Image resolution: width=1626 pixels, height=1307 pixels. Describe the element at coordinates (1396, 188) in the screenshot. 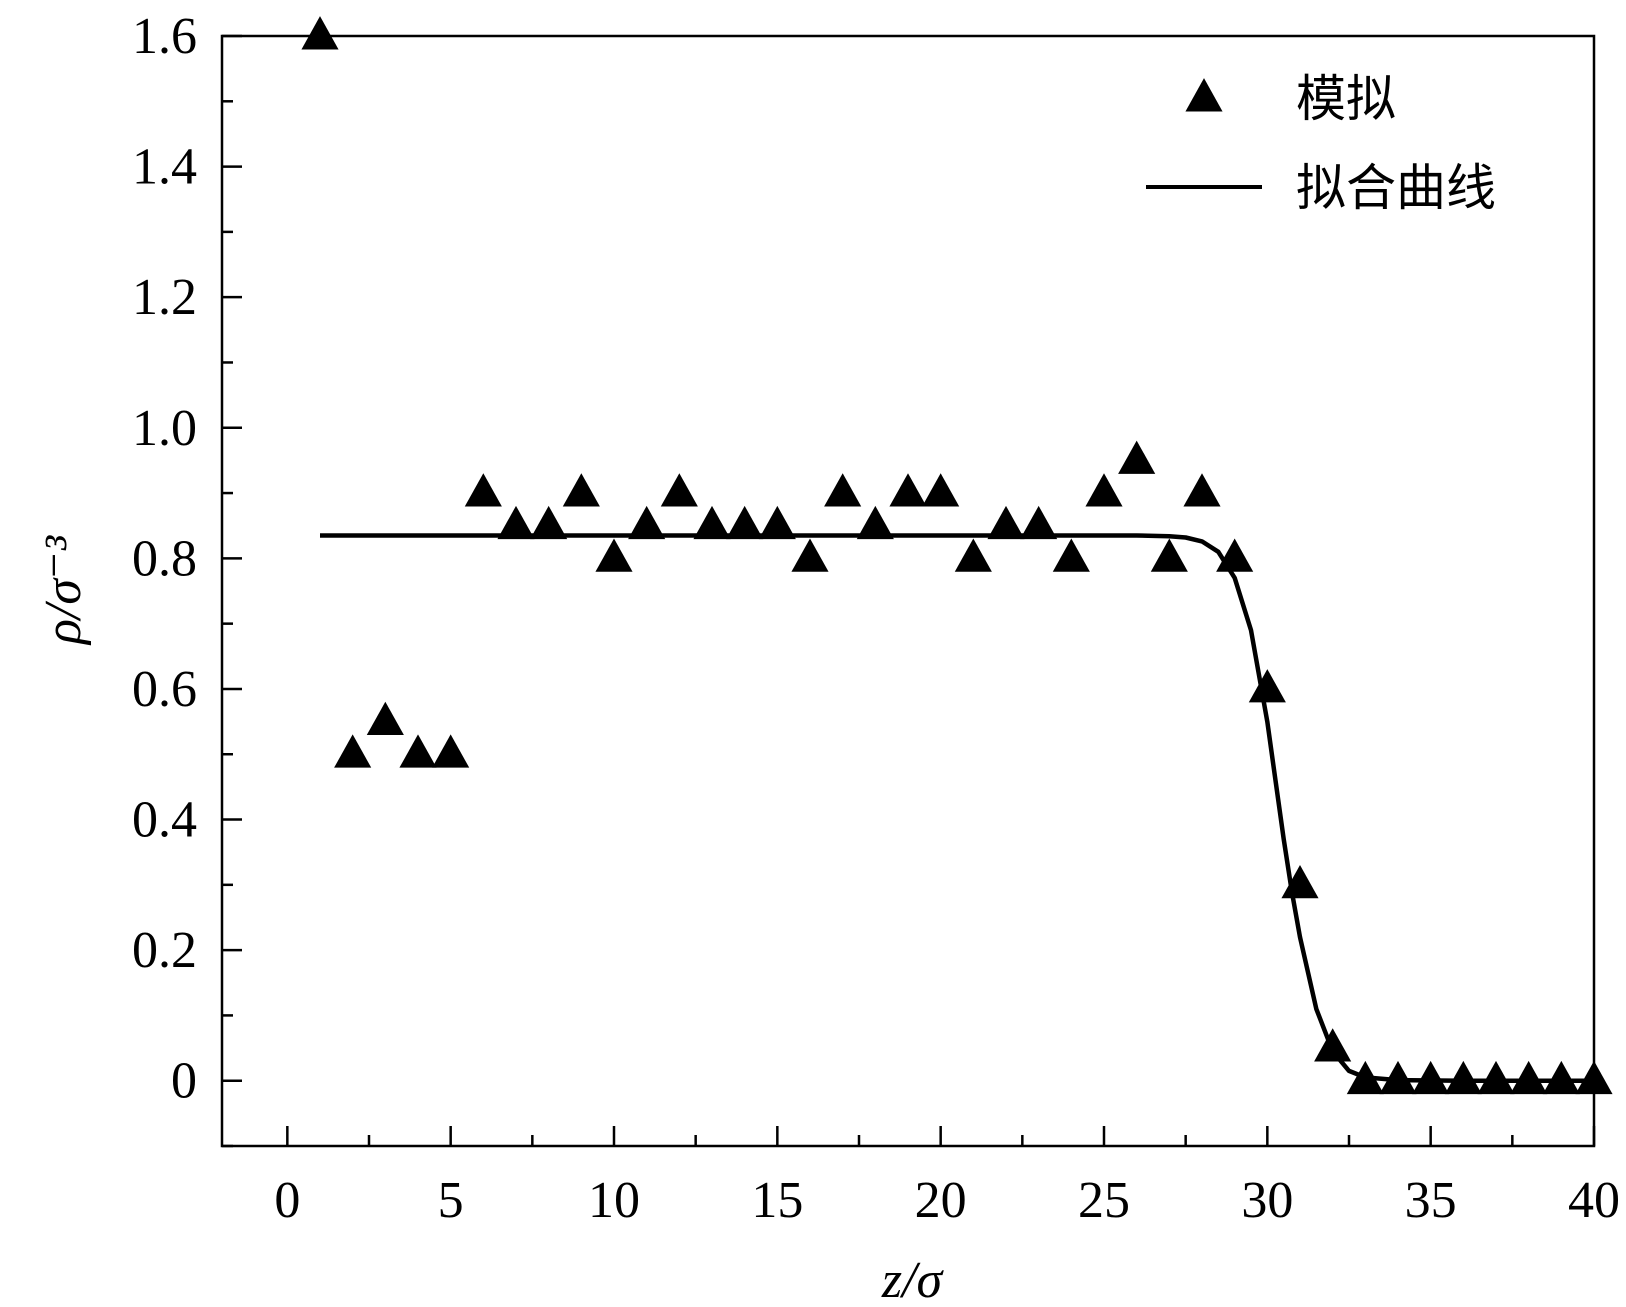

I see `legend-label-fit: 拟合曲线` at that location.